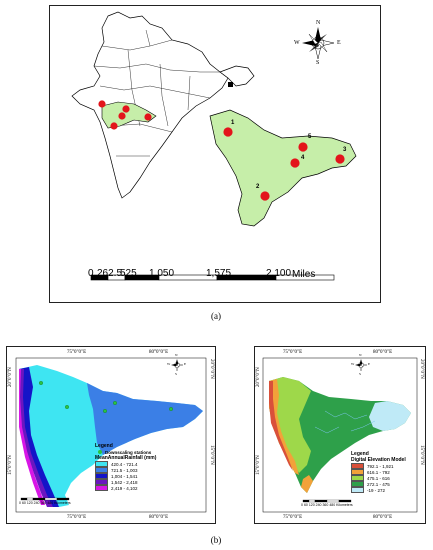  Describe the element at coordinates (36, 503) in the screenshot. I see `rain-scale-t3: 240` at that location.